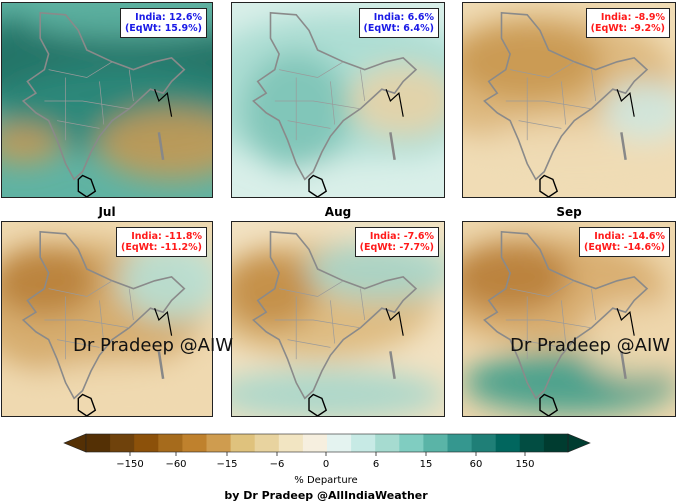  Describe the element at coordinates (75, 443) in the screenshot. I see `colorbar-extend-min` at that location.